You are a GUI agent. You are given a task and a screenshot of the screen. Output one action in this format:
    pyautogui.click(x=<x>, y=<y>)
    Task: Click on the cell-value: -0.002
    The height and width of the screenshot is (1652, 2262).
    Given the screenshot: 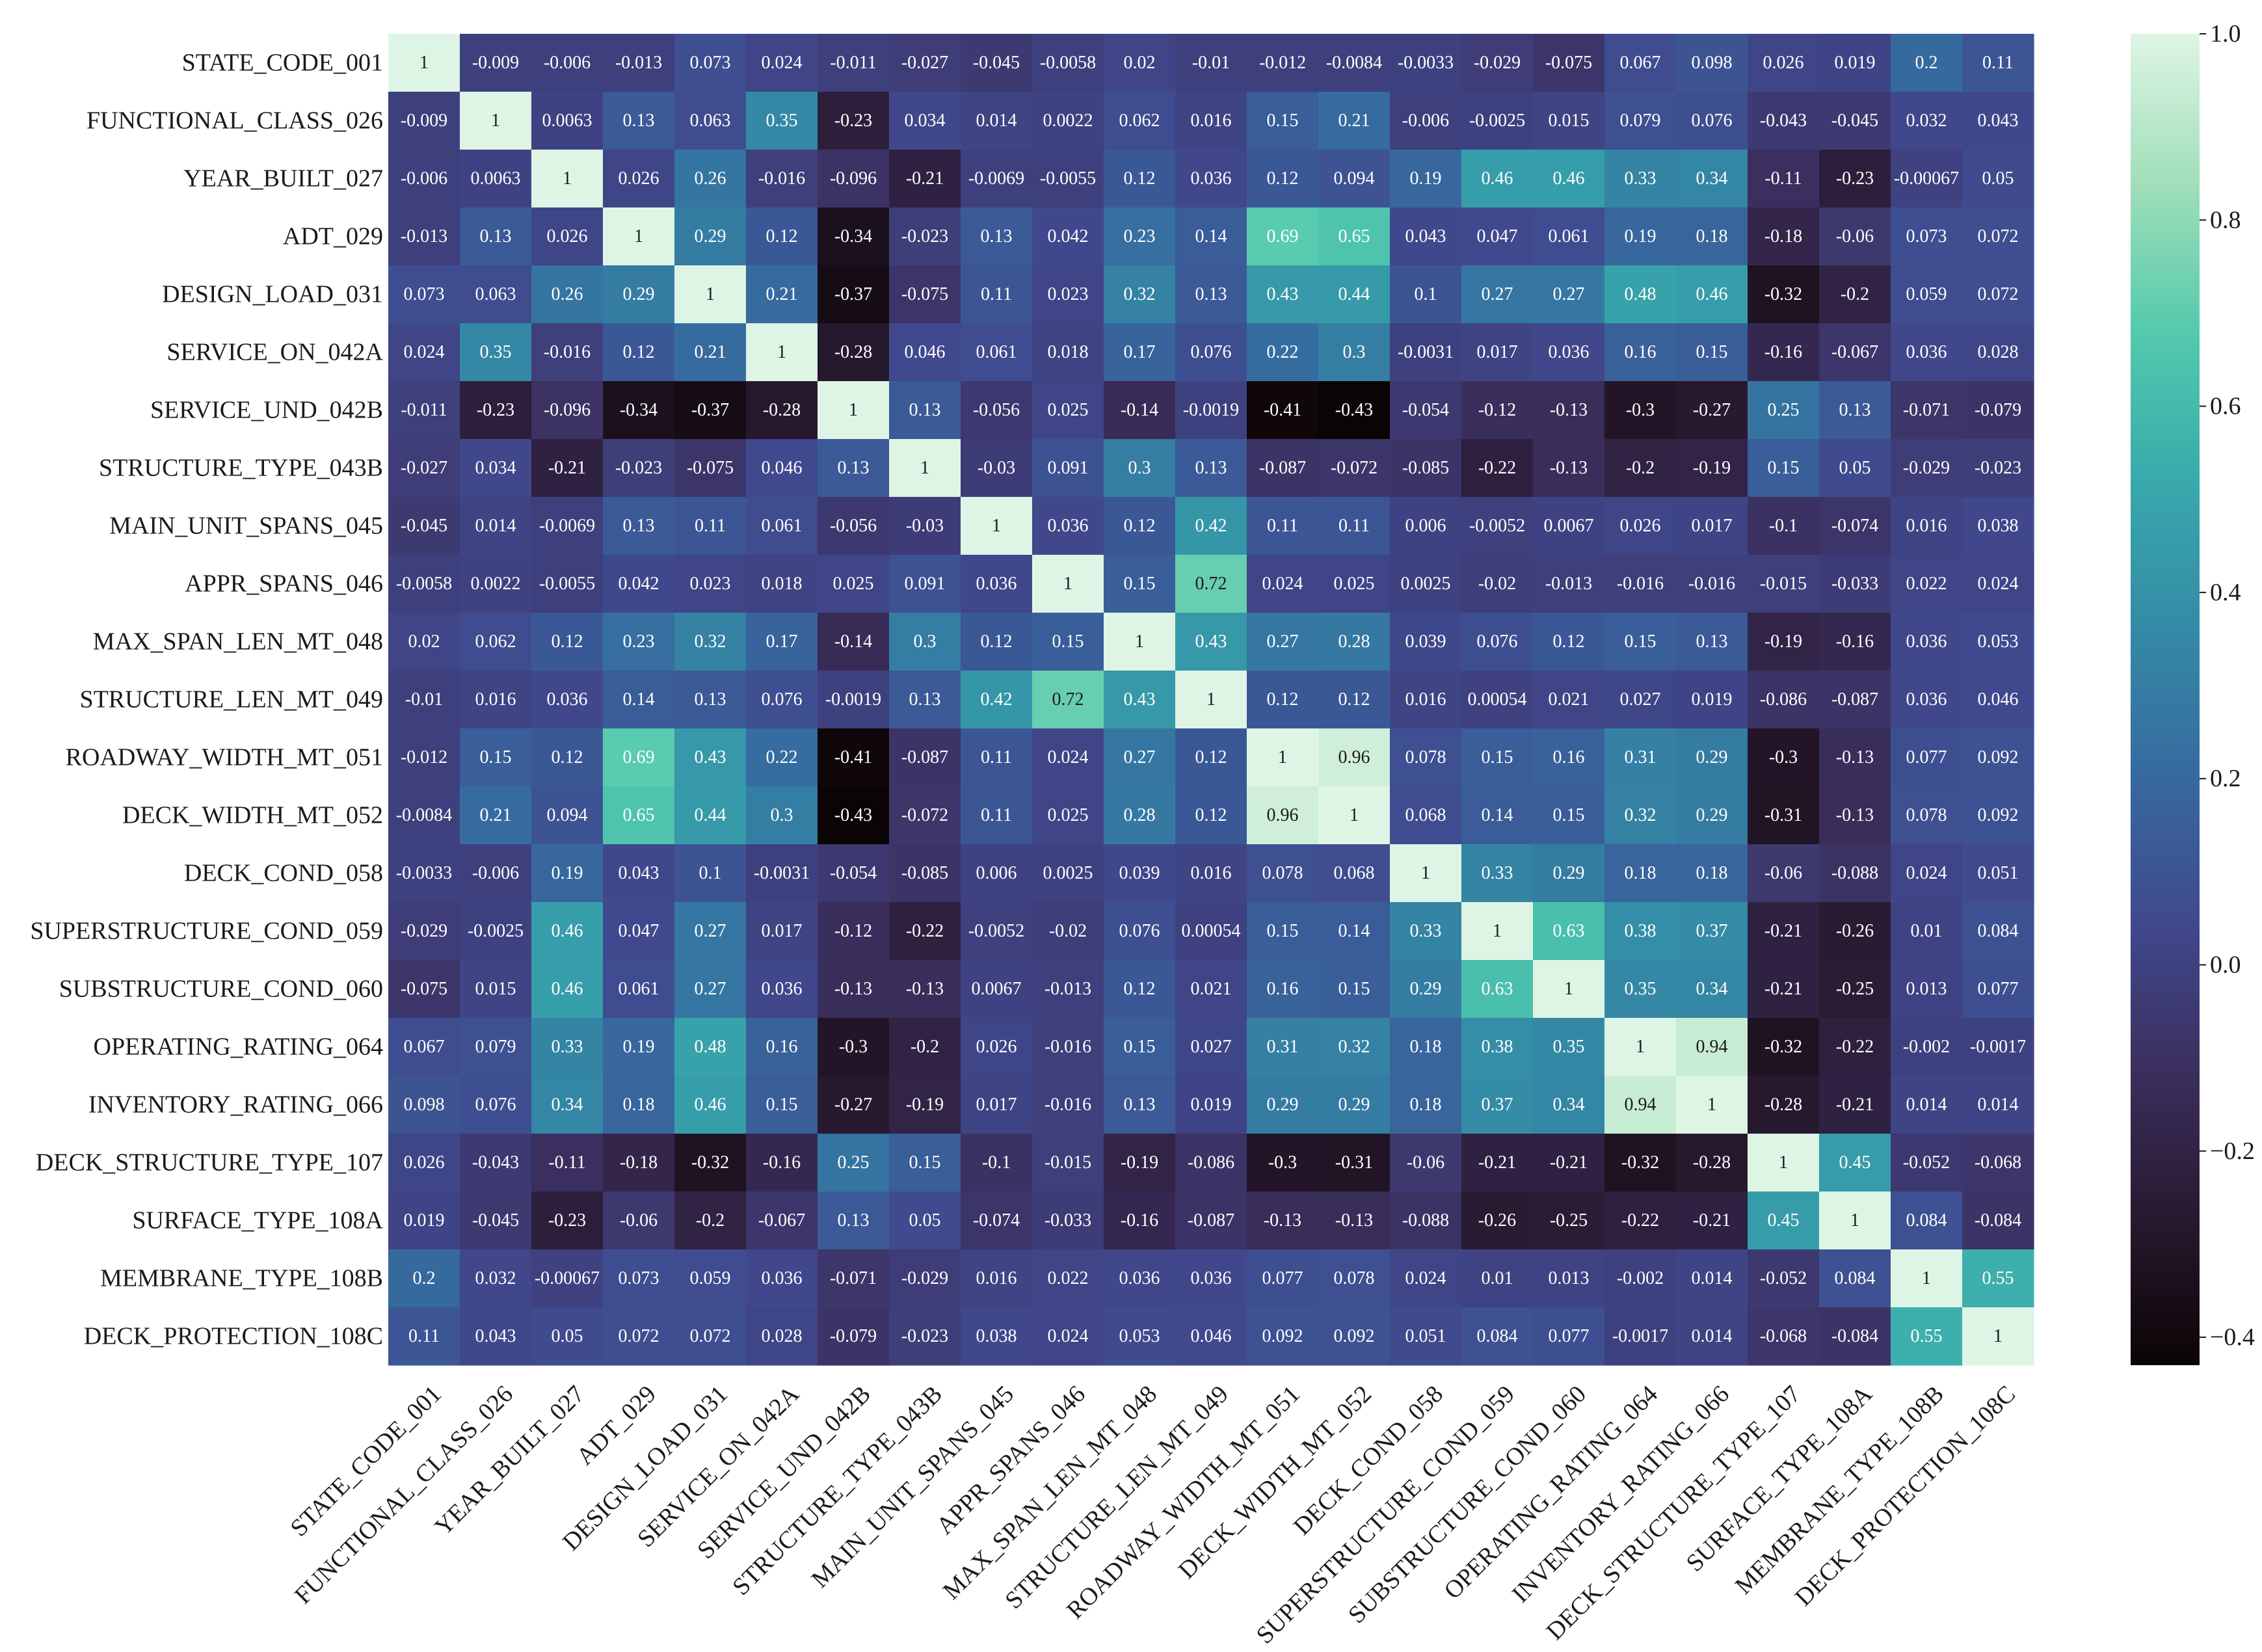 What is the action you would take?
    pyautogui.click(x=1640, y=1278)
    